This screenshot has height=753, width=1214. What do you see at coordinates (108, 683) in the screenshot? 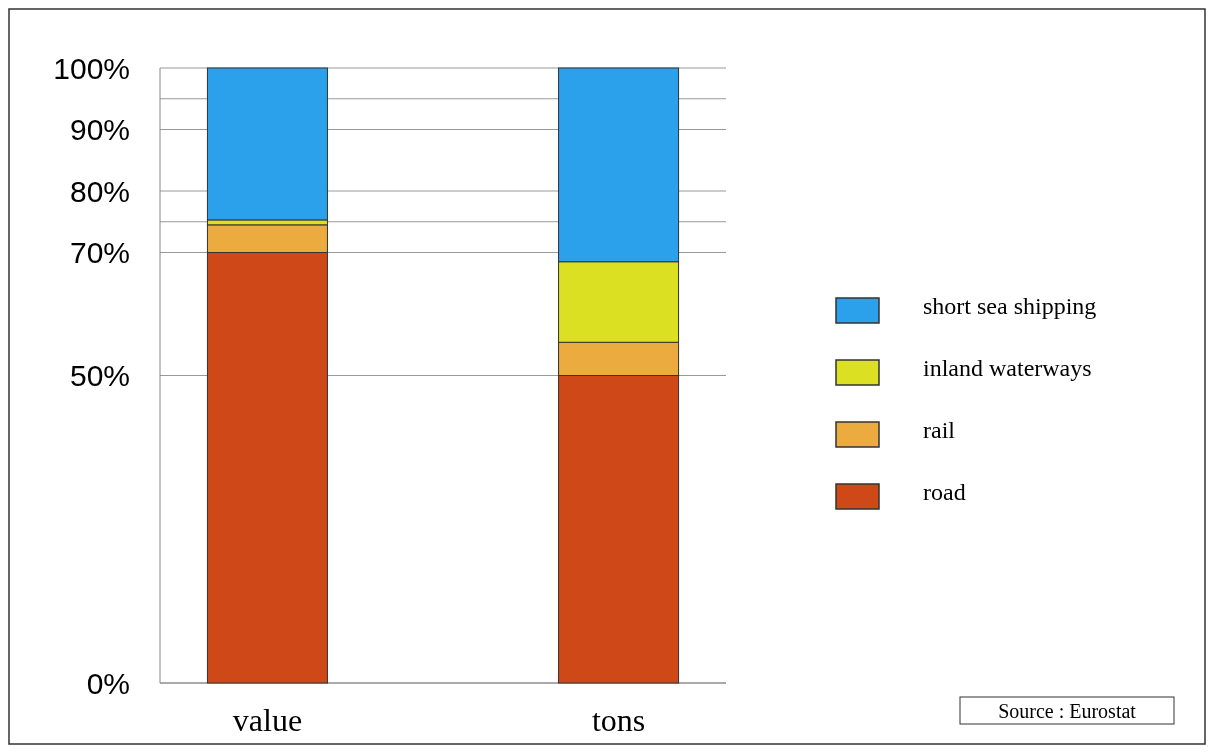
I see `y-tick-label: 0%` at bounding box center [108, 683].